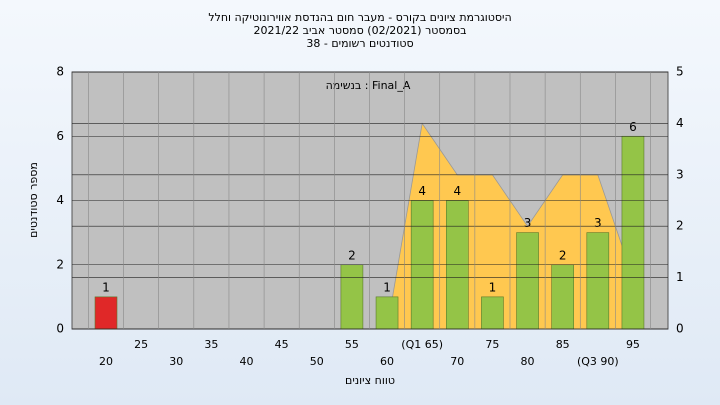  Describe the element at coordinates (598, 361) in the screenshot. I see `x-tick-label: (Q3 90)` at that location.